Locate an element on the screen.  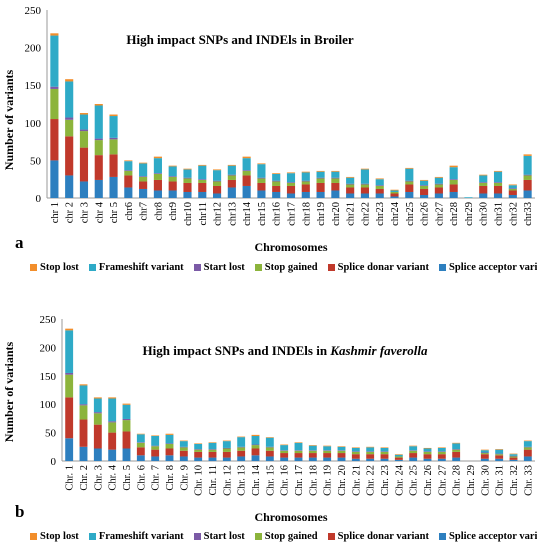
legend-b-splice-acceptor: Splice acceptor variant is located at coordinates (488, 536).